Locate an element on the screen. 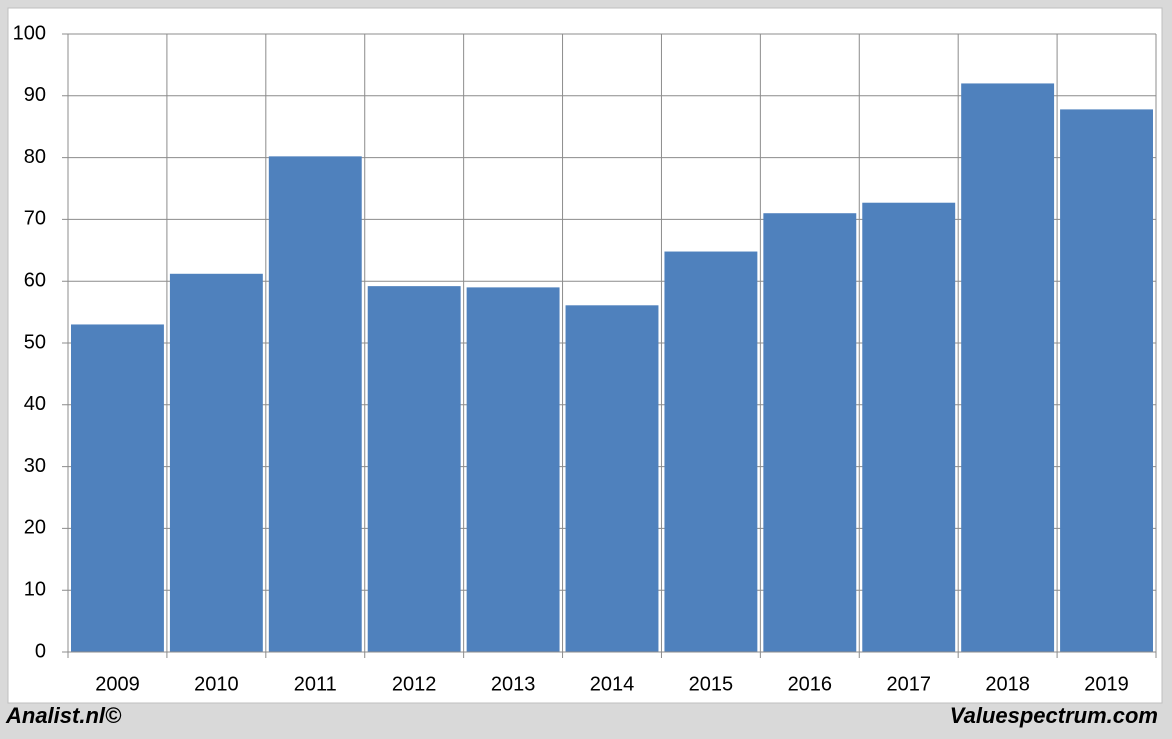  x-tick-label: 2016 is located at coordinates (810, 684).